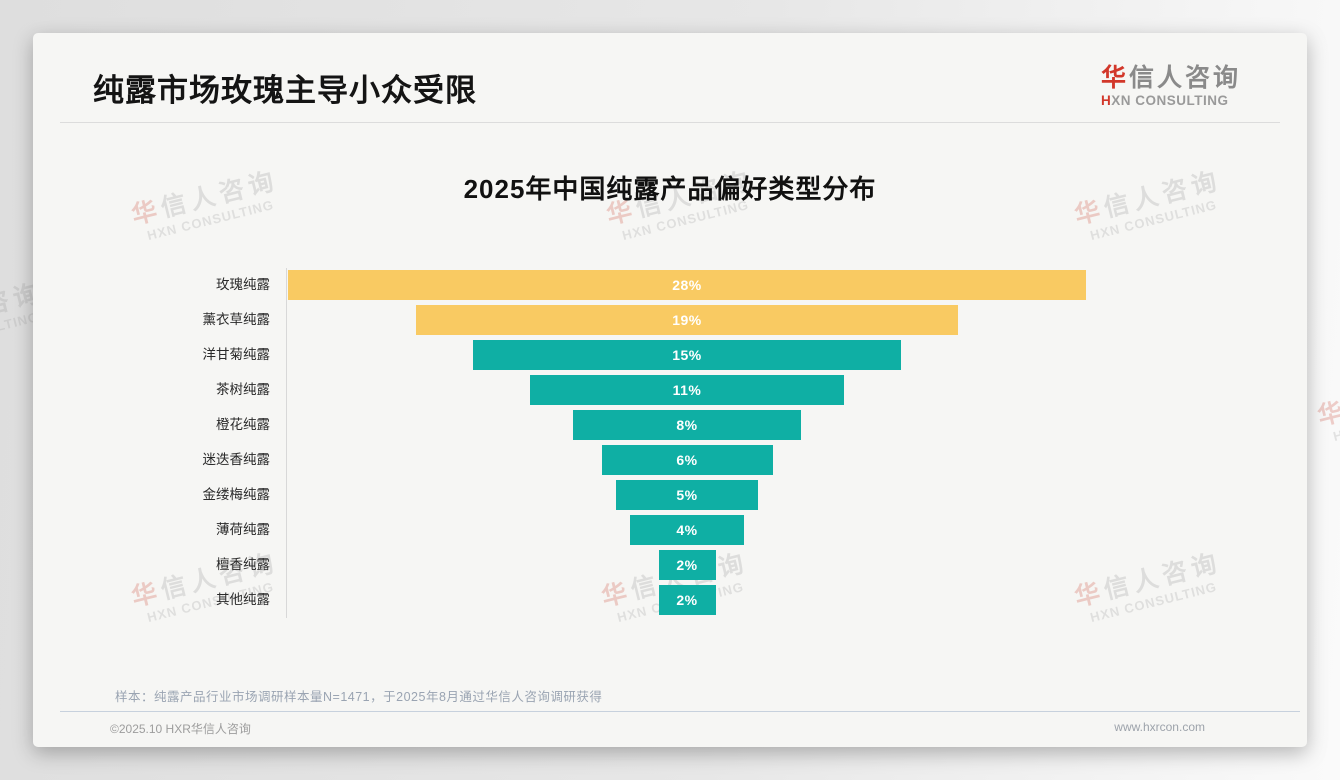  Describe the element at coordinates (236, 354) in the screenshot. I see `category-label: 洋甘菊纯露` at that location.